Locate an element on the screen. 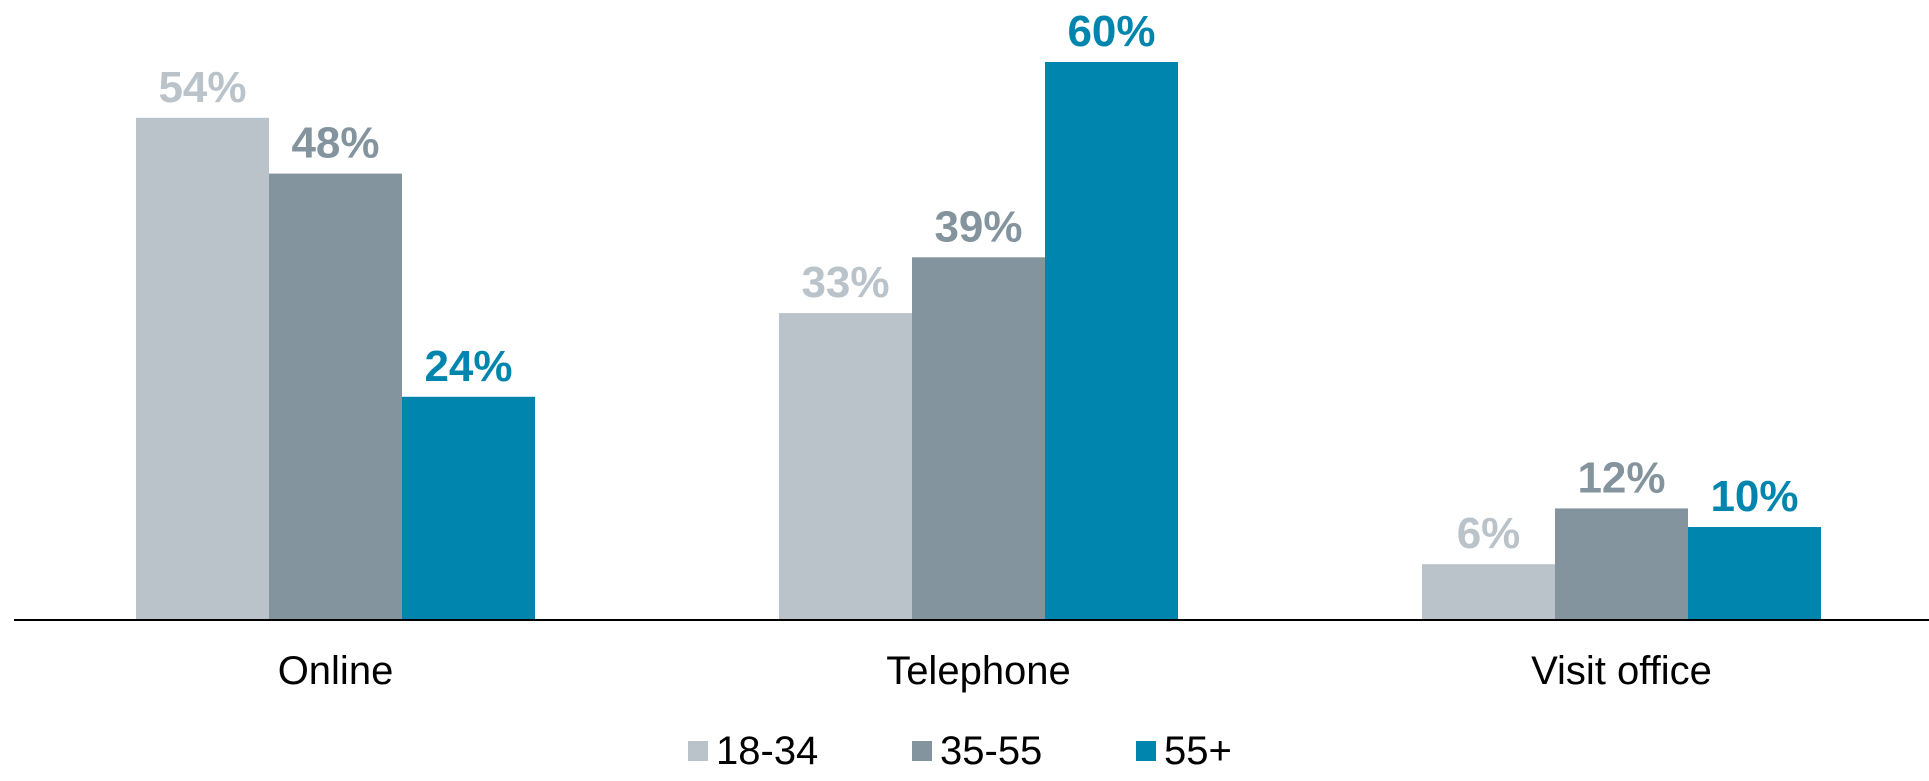 The width and height of the screenshot is (1929, 781). category-label-visit-office: Visit office is located at coordinates (1621, 671).